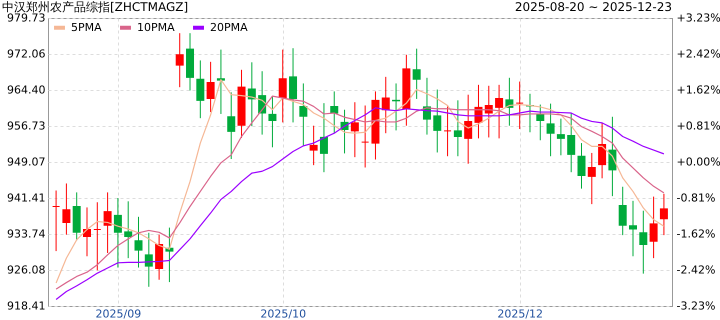 This screenshot has height=320, width=720. Describe the element at coordinates (26, 197) in the screenshot. I see `y-tick-label: 941.41` at that location.